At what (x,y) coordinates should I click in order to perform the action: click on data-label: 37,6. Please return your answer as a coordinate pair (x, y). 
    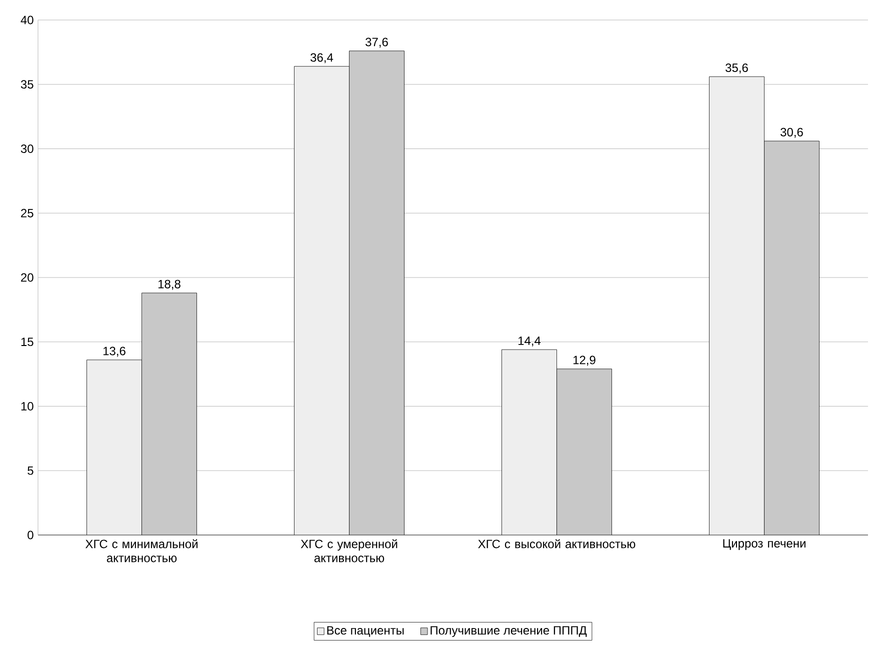
    Looking at the image, I should click on (377, 43).